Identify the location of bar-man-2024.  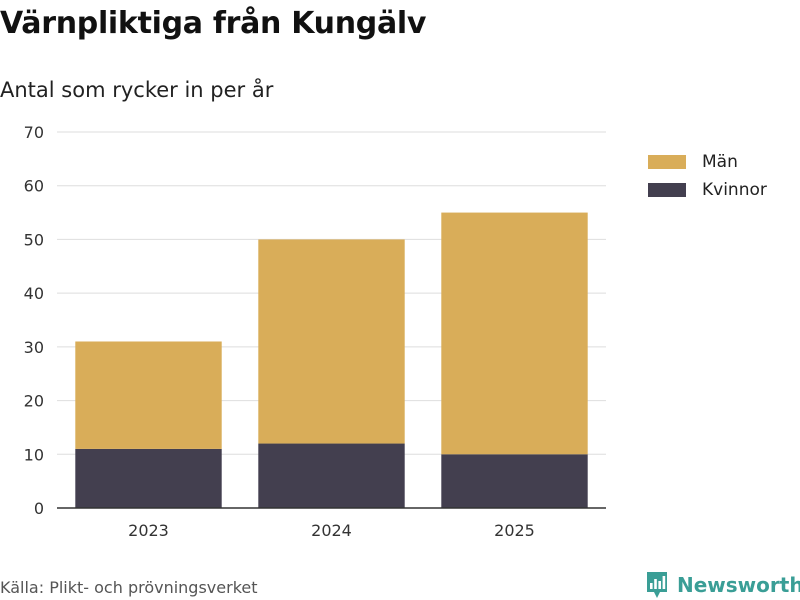
(331, 341).